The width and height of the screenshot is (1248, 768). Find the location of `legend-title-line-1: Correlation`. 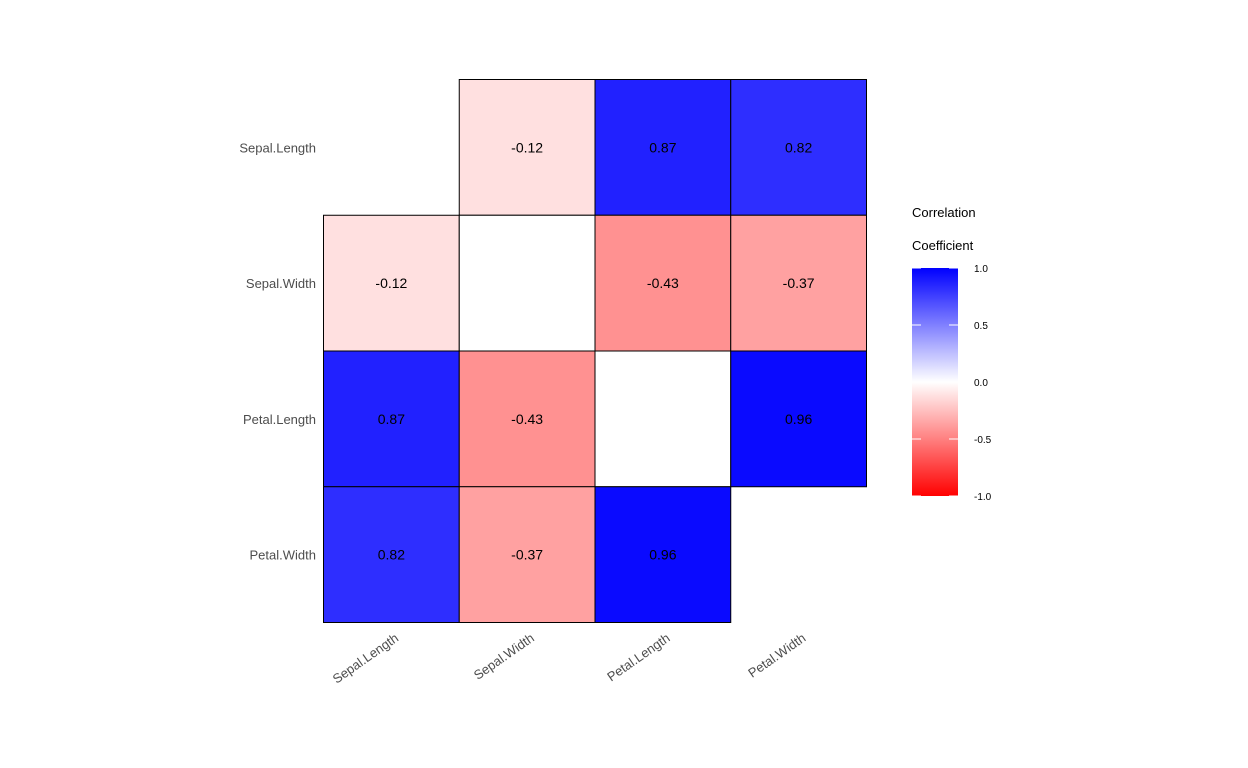

legend-title-line-1: Correlation is located at coordinates (944, 212).